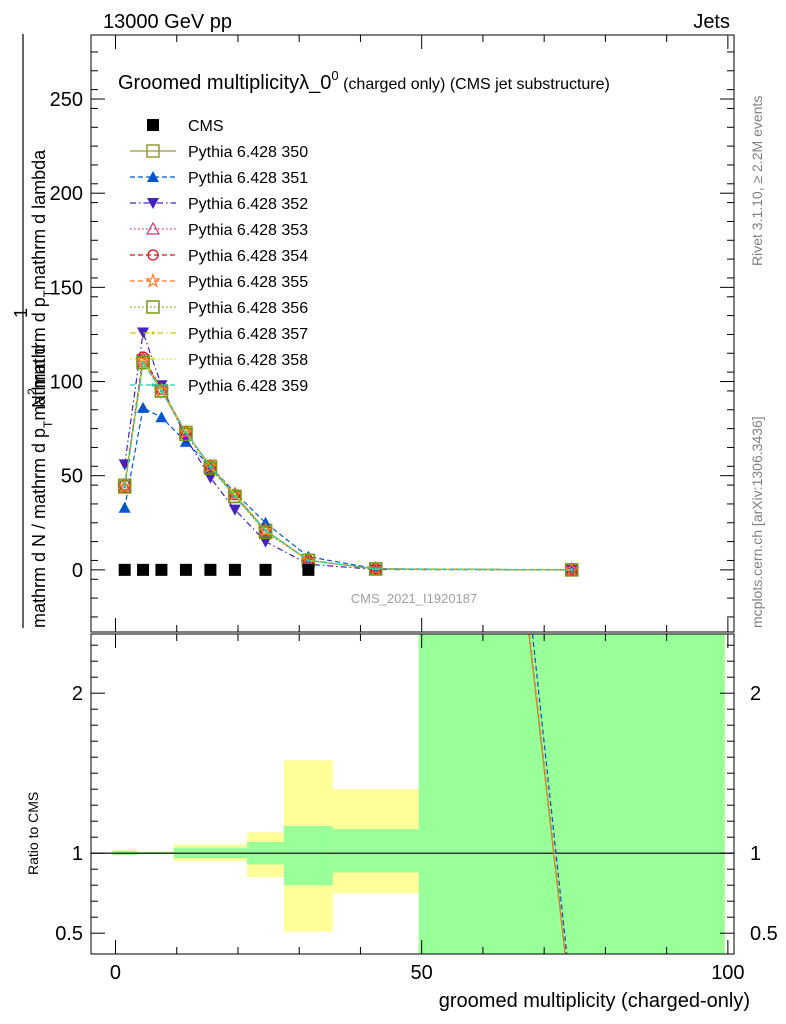 The width and height of the screenshot is (786, 1024). I want to click on x-tick-label: 50, so click(422, 973).